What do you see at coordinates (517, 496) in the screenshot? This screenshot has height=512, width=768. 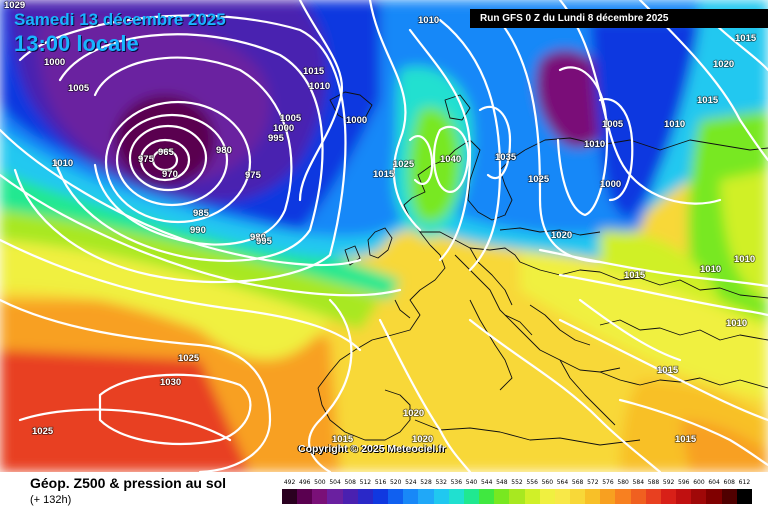 I see `colorbar` at bounding box center [517, 496].